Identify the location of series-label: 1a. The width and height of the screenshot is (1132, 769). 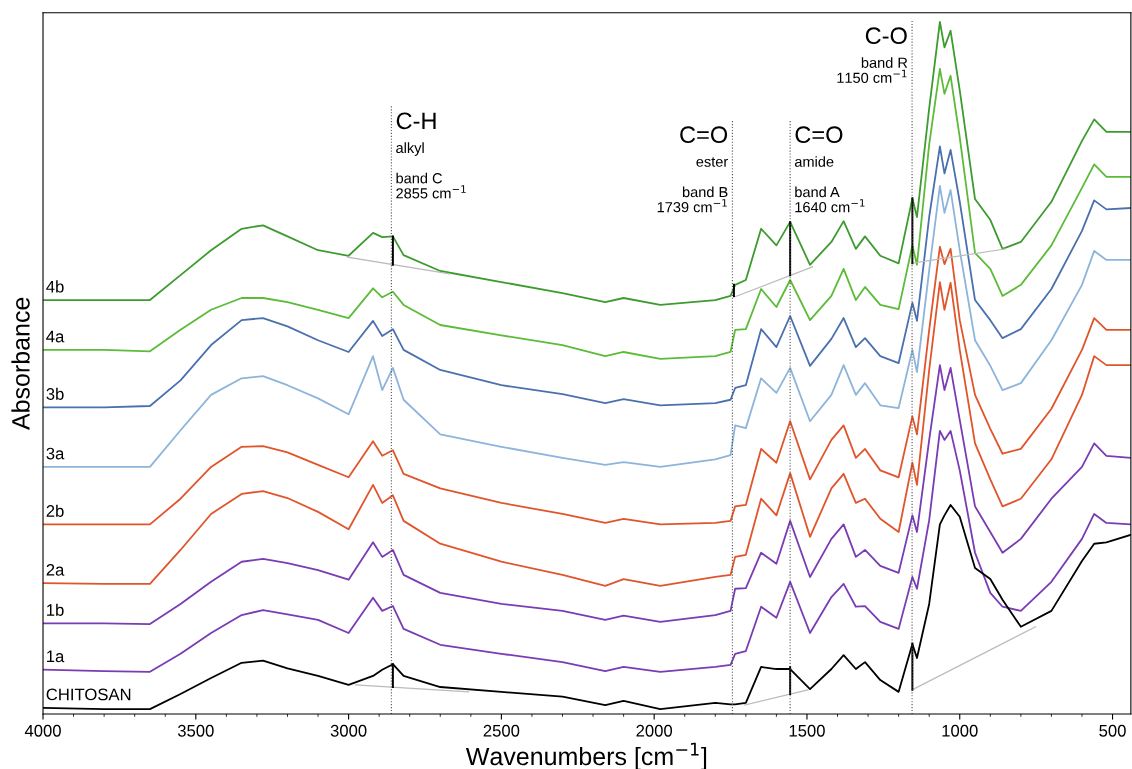
(56, 656).